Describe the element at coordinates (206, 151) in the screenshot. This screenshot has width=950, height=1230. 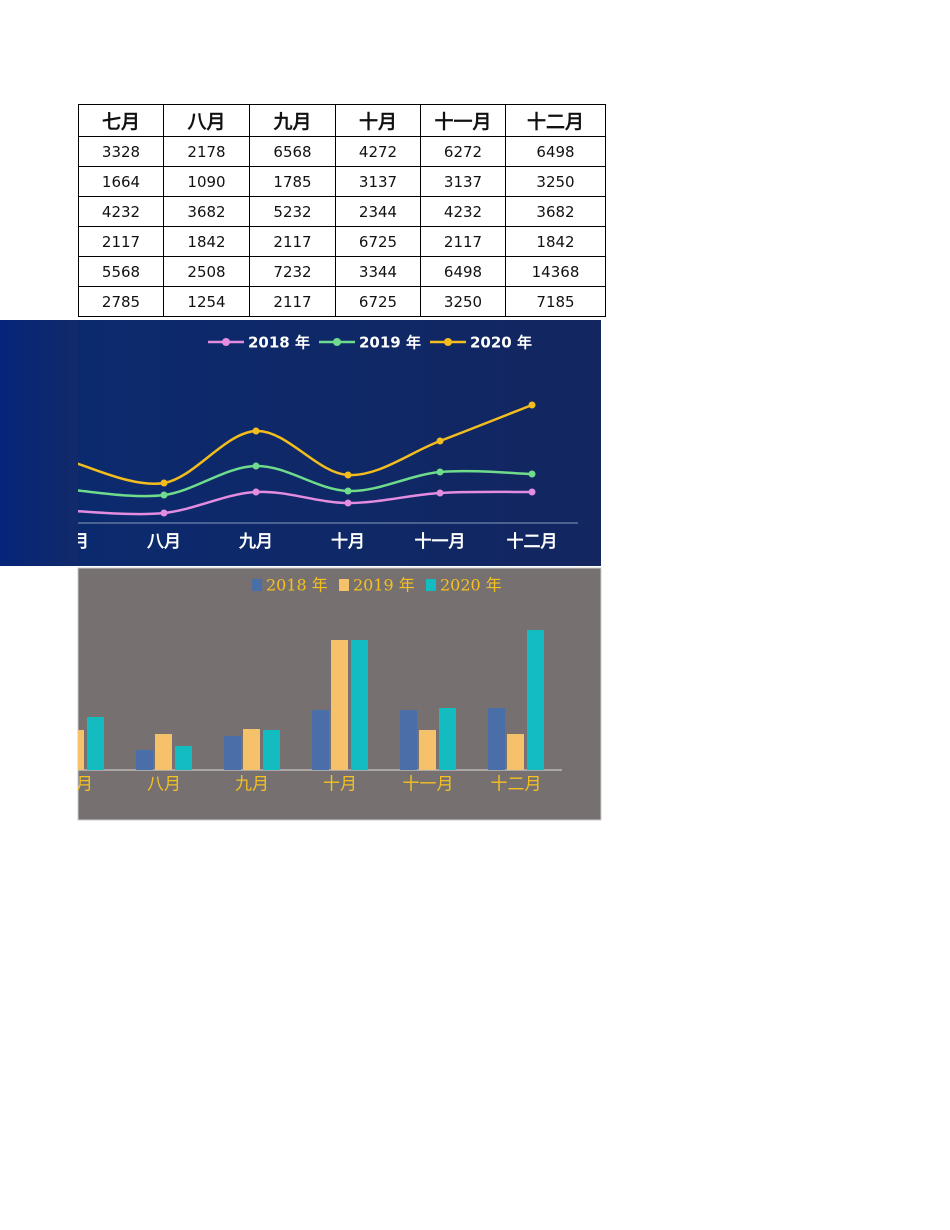
I see `table-cell: 2178` at that location.